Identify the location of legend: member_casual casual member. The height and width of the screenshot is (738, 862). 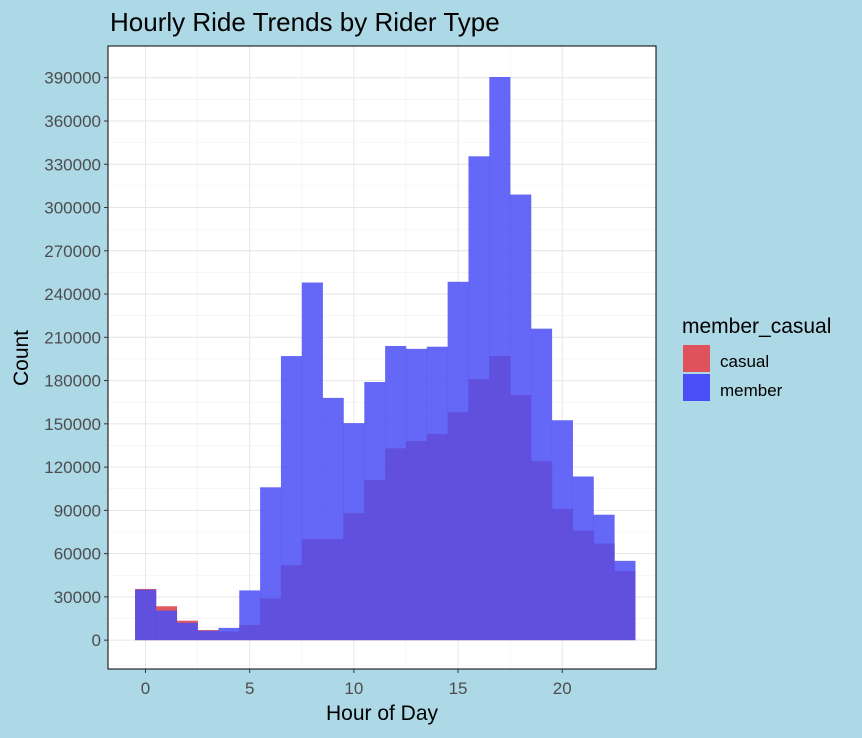
(756, 358).